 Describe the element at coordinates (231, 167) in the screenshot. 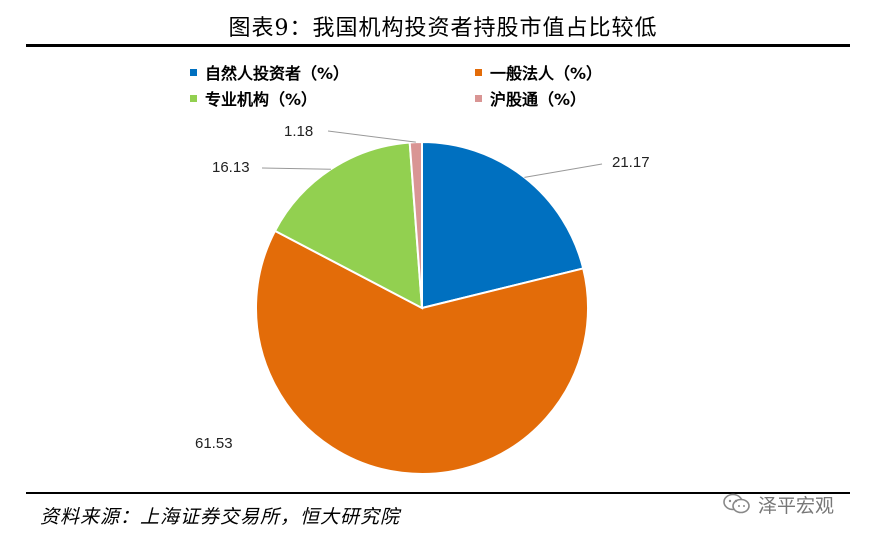

I see `data-label: 16.13` at that location.